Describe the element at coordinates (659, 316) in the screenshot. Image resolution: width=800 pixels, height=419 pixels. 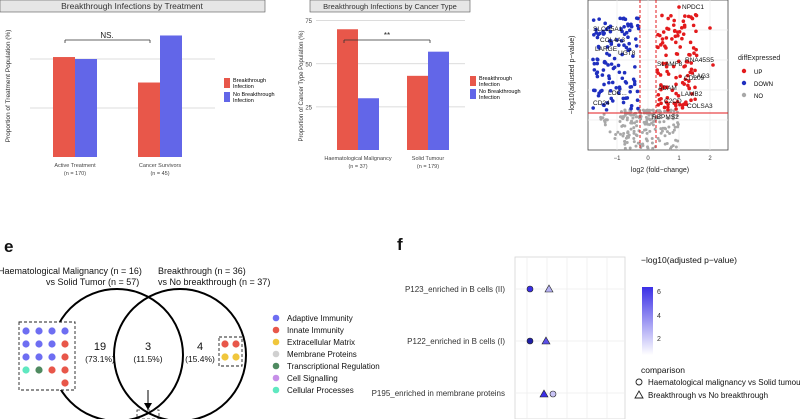
I see `colorbar-tick-4: 4` at that location.